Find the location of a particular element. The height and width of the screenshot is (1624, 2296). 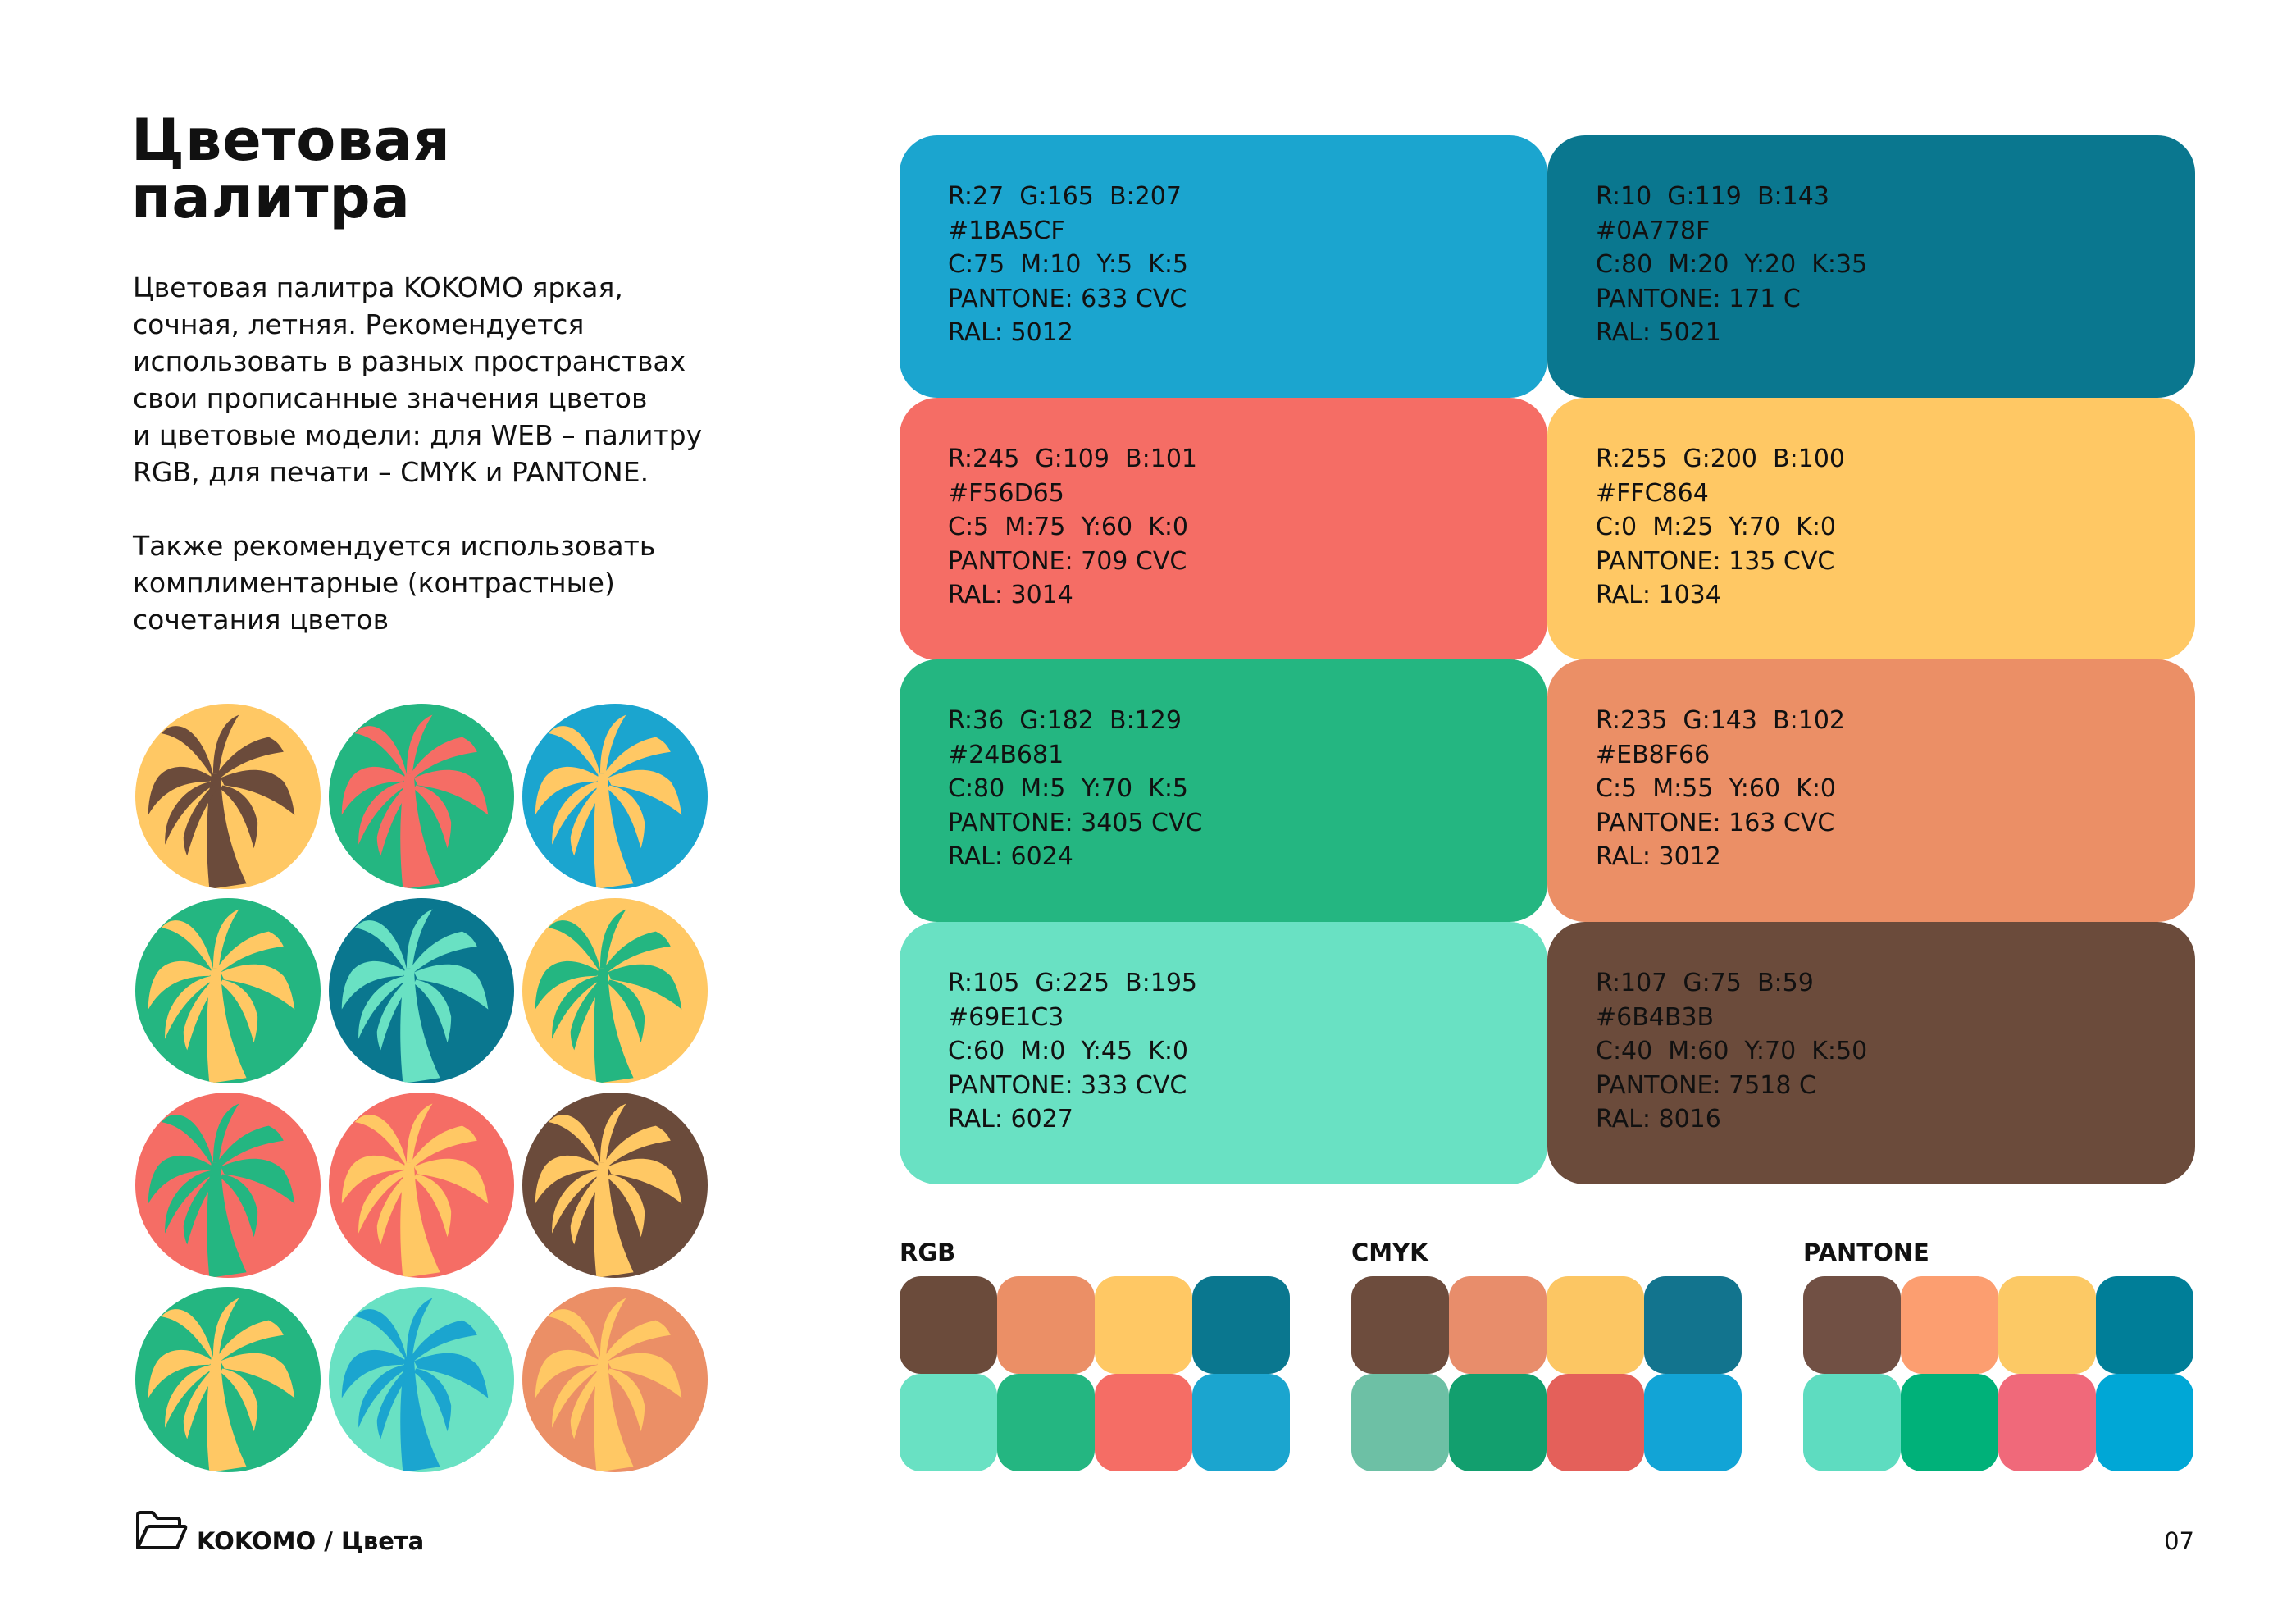

color-value: R:107 G:75 B:59 is located at coordinates (1705, 983).